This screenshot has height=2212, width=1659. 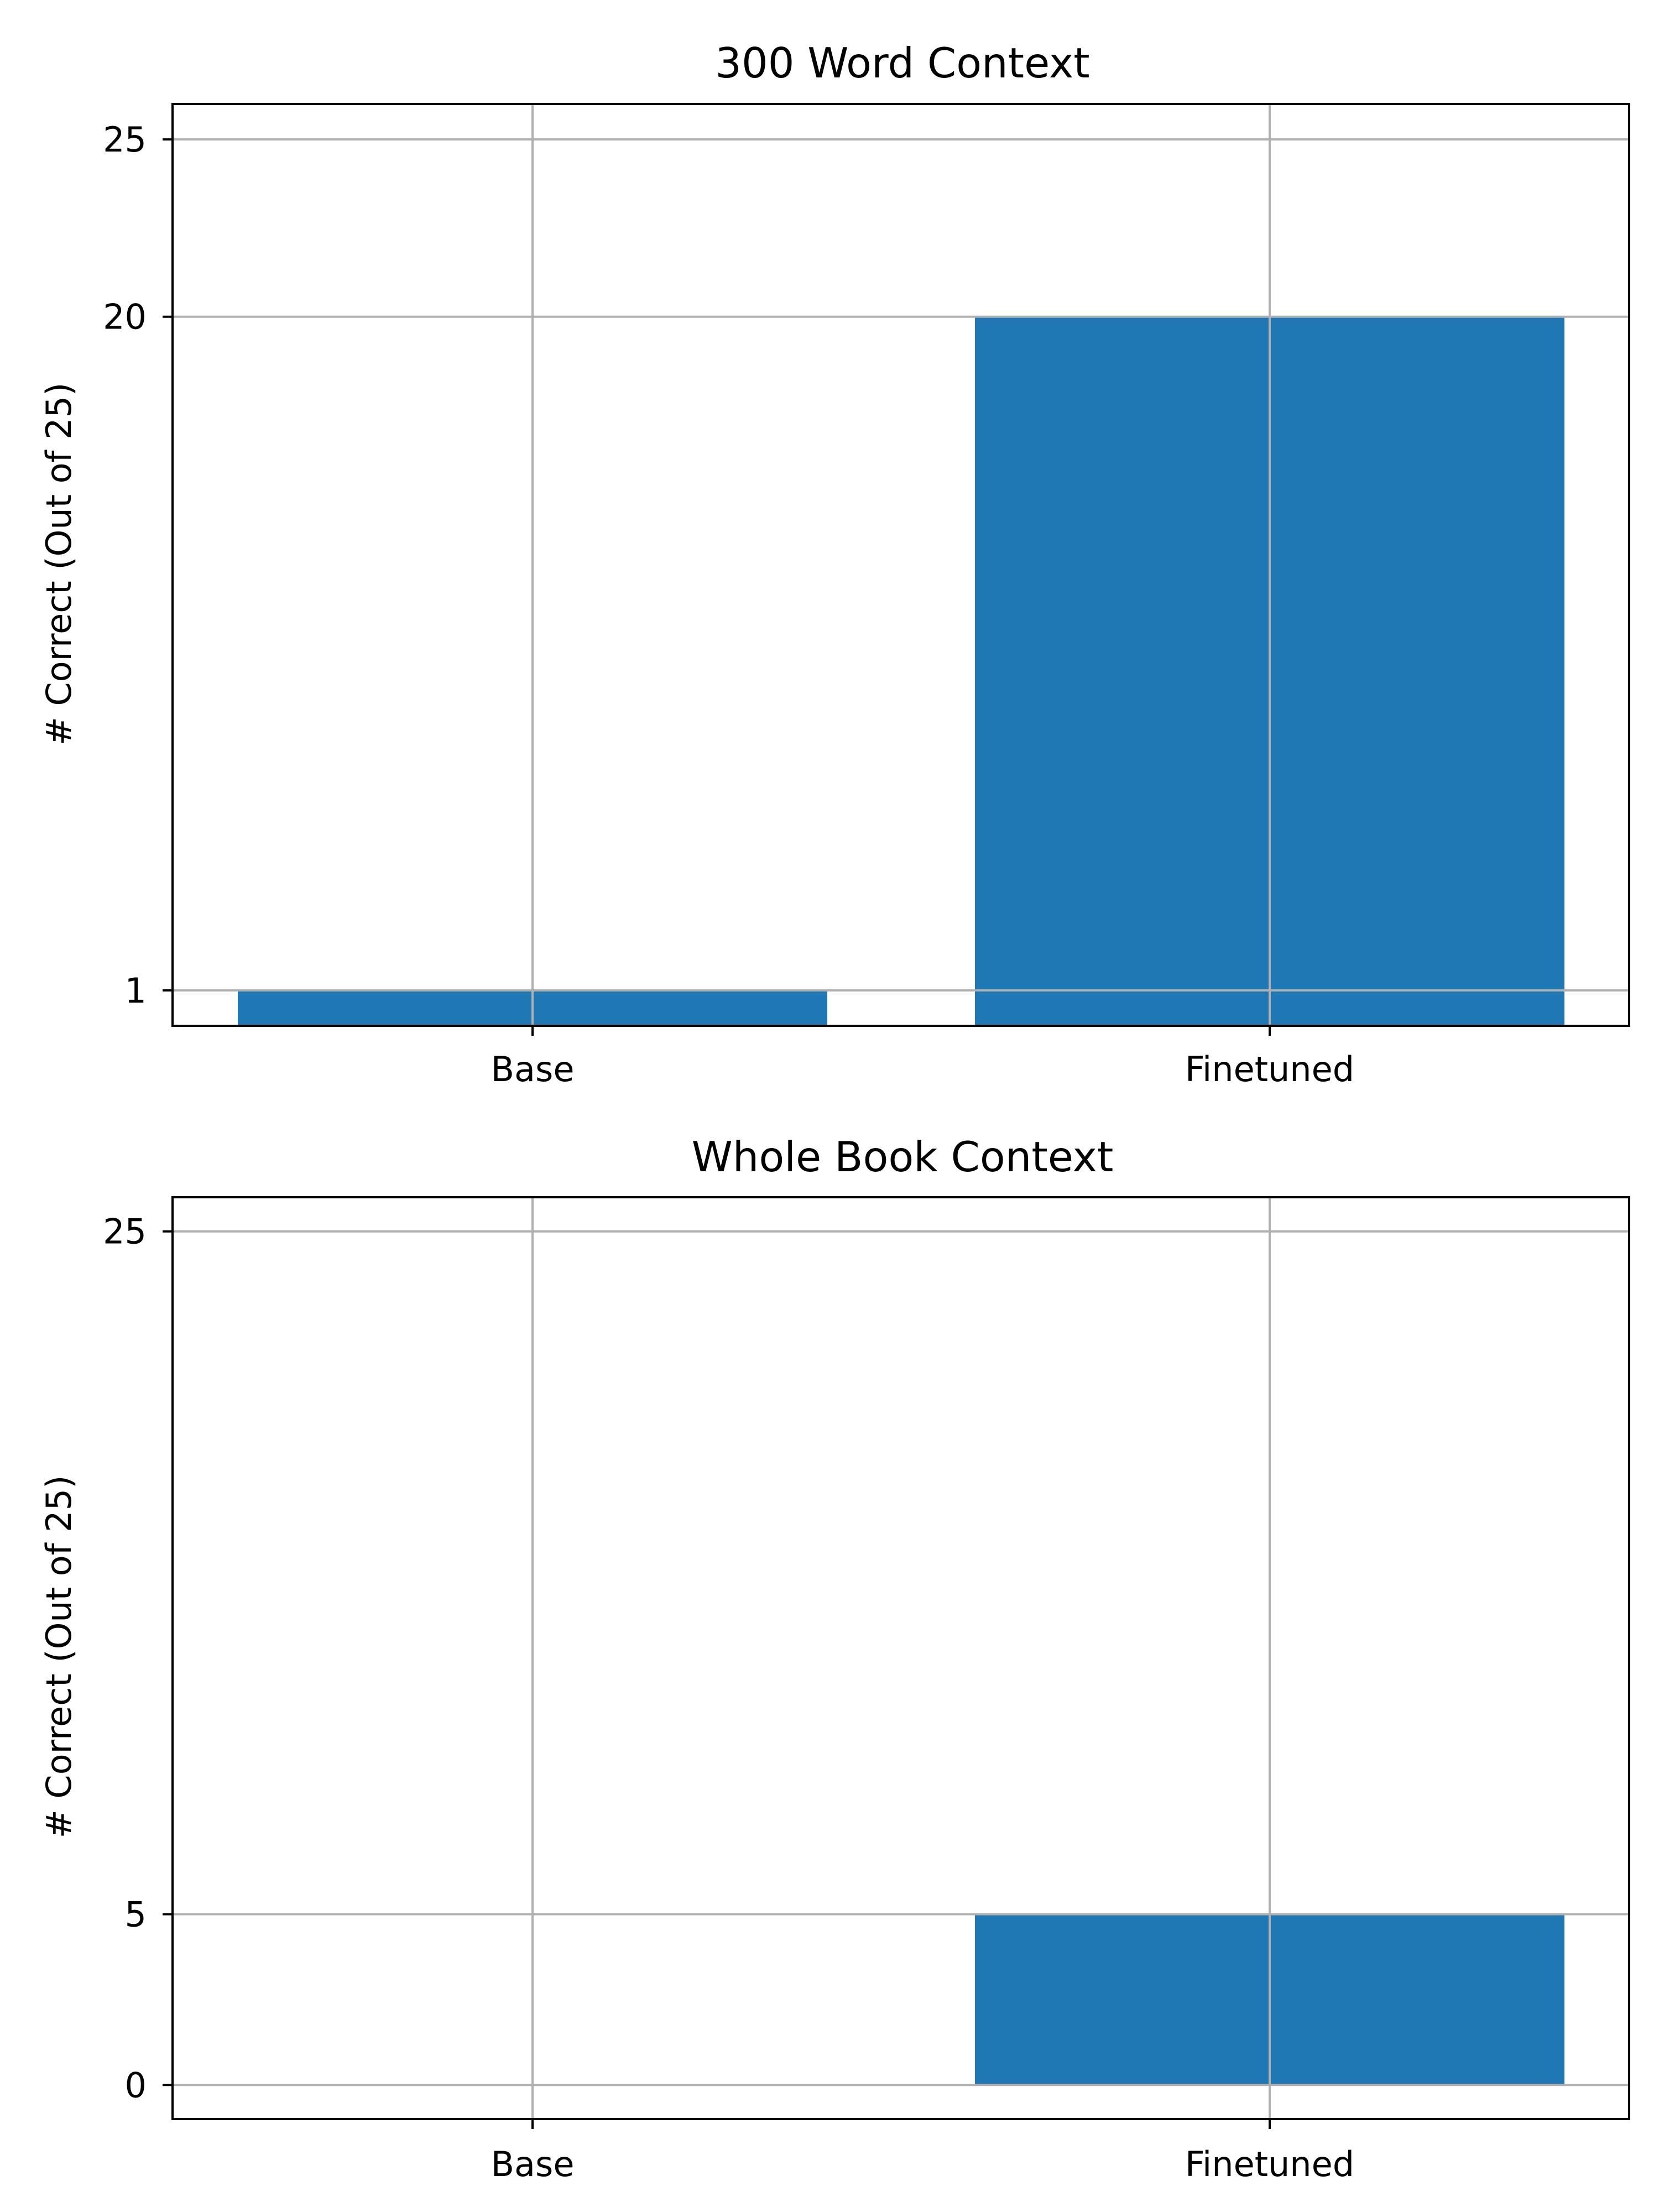 What do you see at coordinates (903, 1157) in the screenshot?
I see `chart-title: Whole Book Context` at bounding box center [903, 1157].